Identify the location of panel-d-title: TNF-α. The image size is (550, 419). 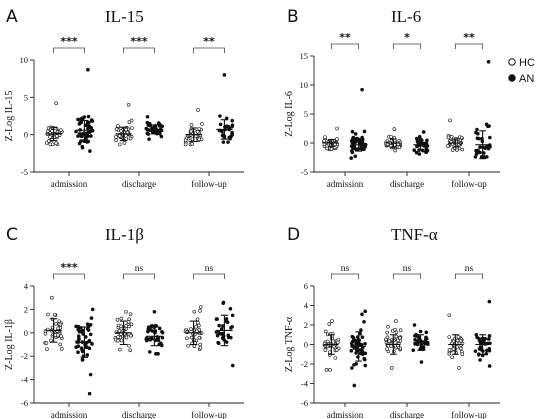
(414, 234).